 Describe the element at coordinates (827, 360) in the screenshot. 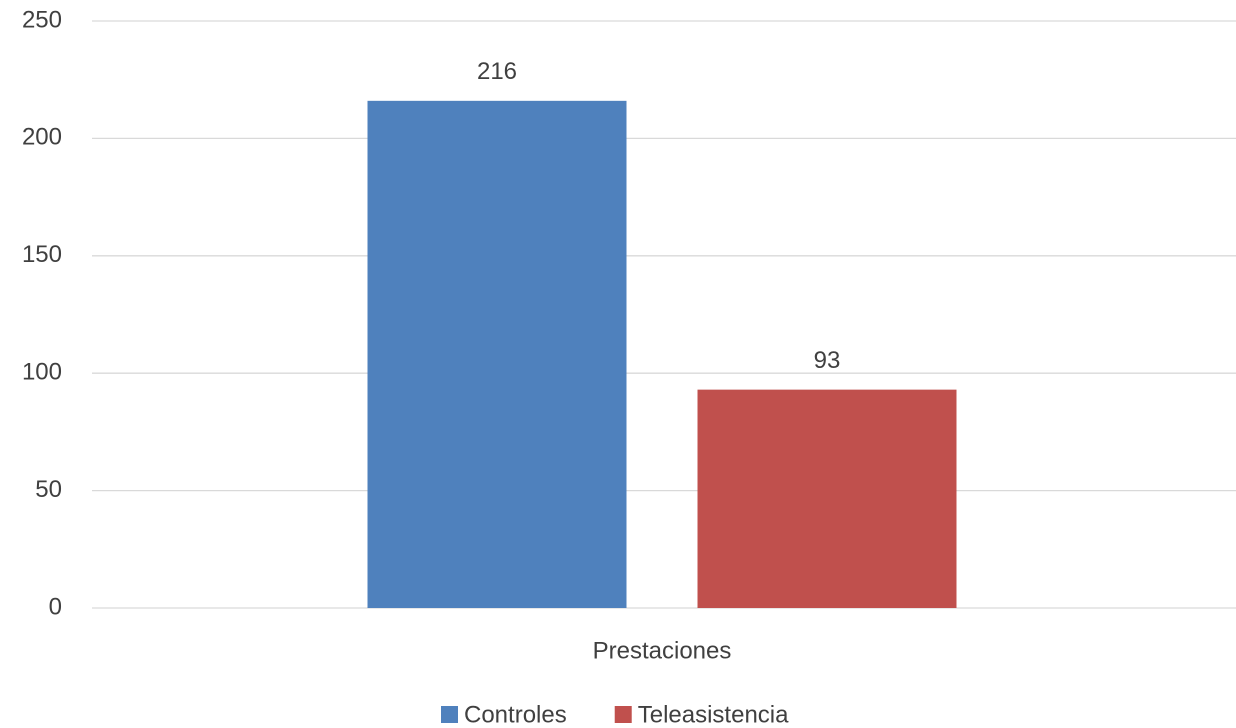

I see `data-label: 93` at that location.